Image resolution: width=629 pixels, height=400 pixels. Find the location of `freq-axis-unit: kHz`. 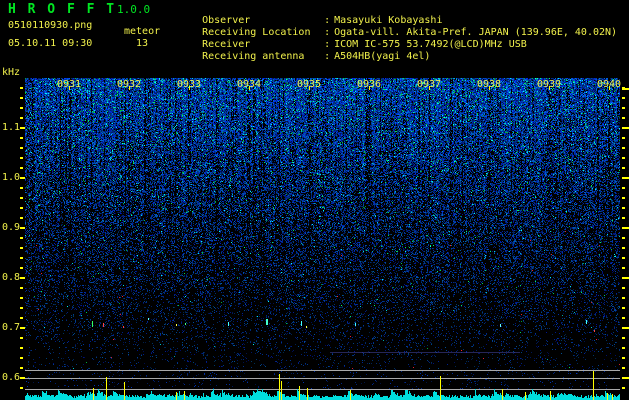

freq-axis-unit: kHz is located at coordinates (11, 72).